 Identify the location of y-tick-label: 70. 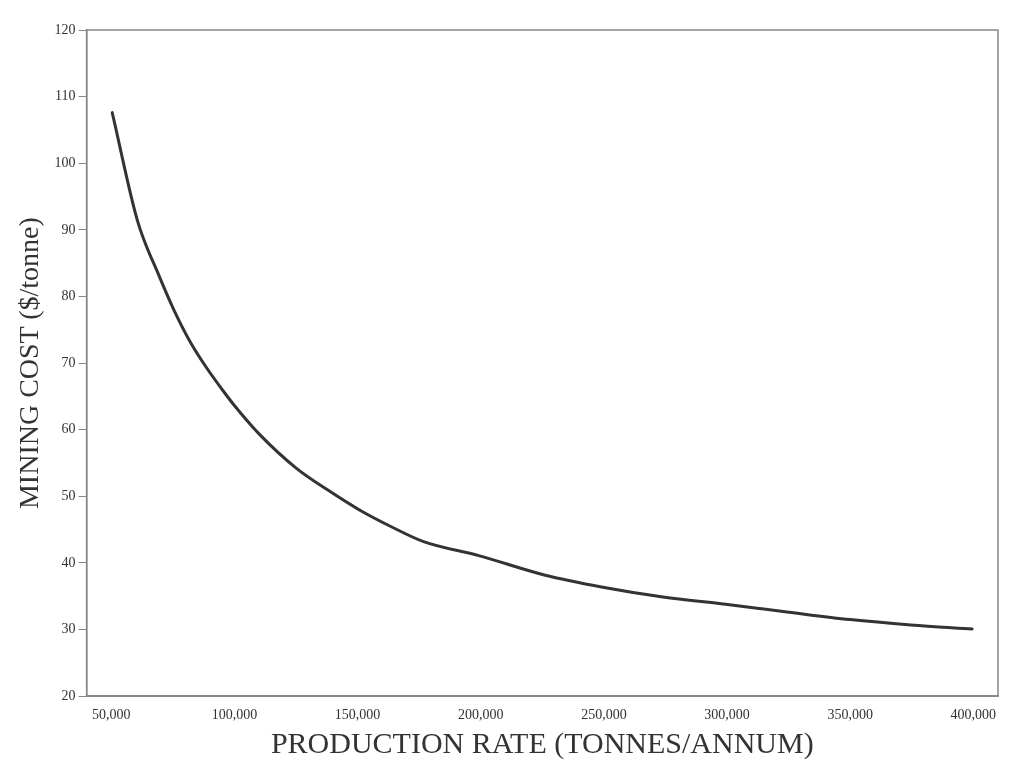
(68, 362).